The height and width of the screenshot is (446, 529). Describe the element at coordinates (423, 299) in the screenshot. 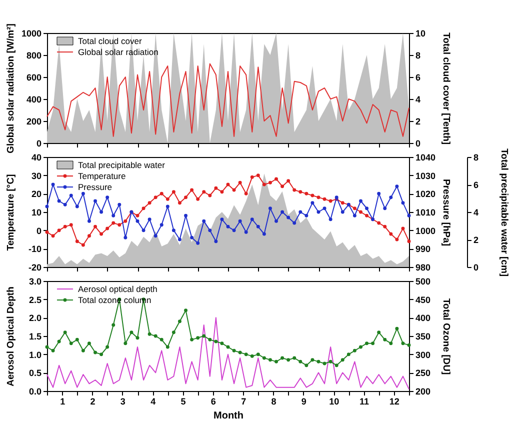

I see `y2-tick-label: 450` at that location.